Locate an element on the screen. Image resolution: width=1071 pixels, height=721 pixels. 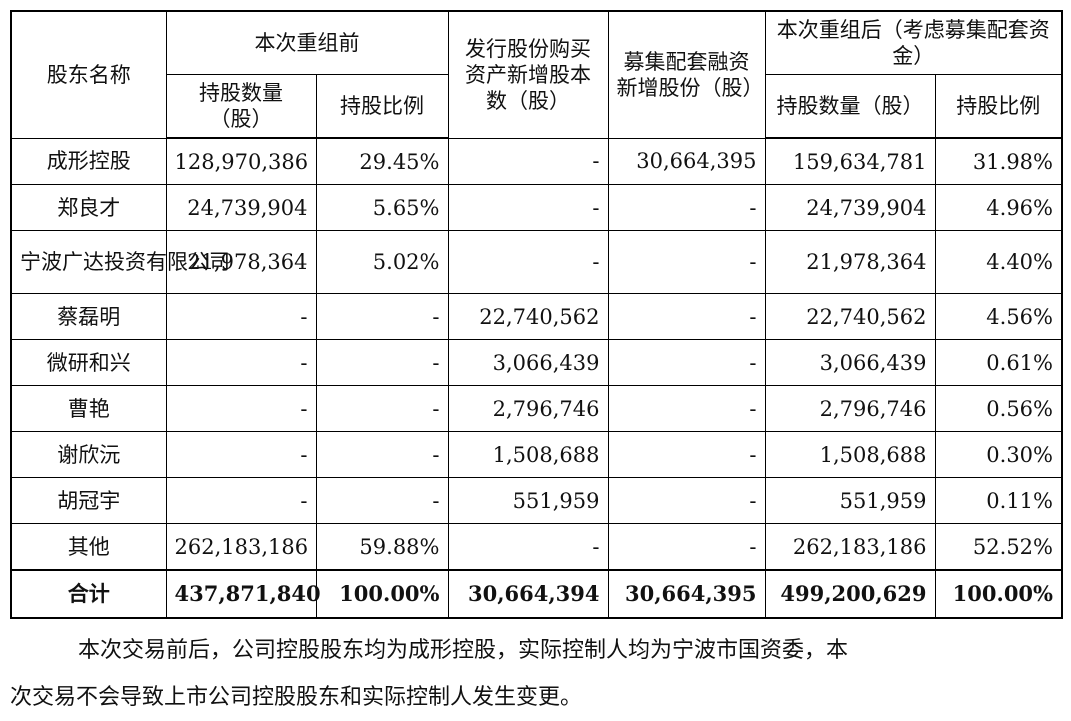
table-row: 谢欣沅 - - 1,508,688 - 1,508,688 0.30% is located at coordinates (536, 454).